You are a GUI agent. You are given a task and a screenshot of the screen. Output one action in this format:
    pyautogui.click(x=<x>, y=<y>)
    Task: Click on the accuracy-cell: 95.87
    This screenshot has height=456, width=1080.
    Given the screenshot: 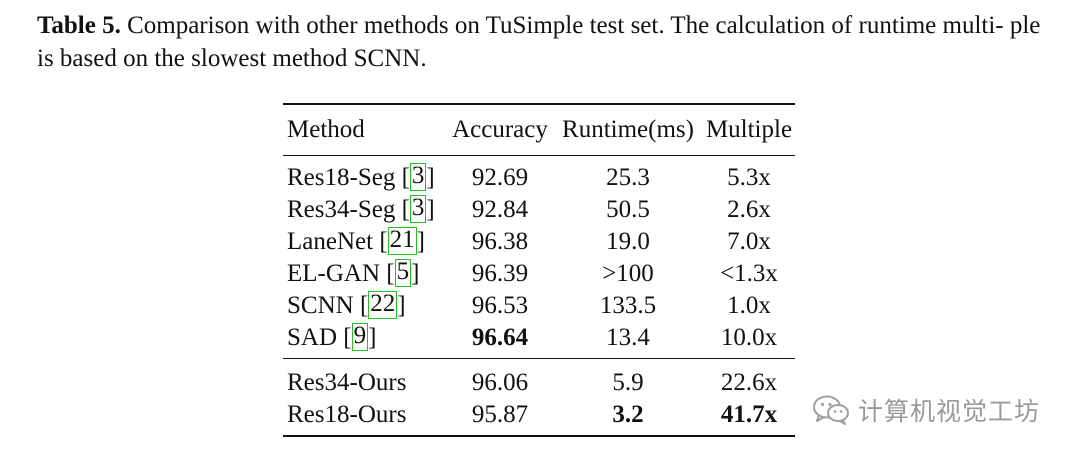 What is the action you would take?
    pyautogui.click(x=500, y=418)
    